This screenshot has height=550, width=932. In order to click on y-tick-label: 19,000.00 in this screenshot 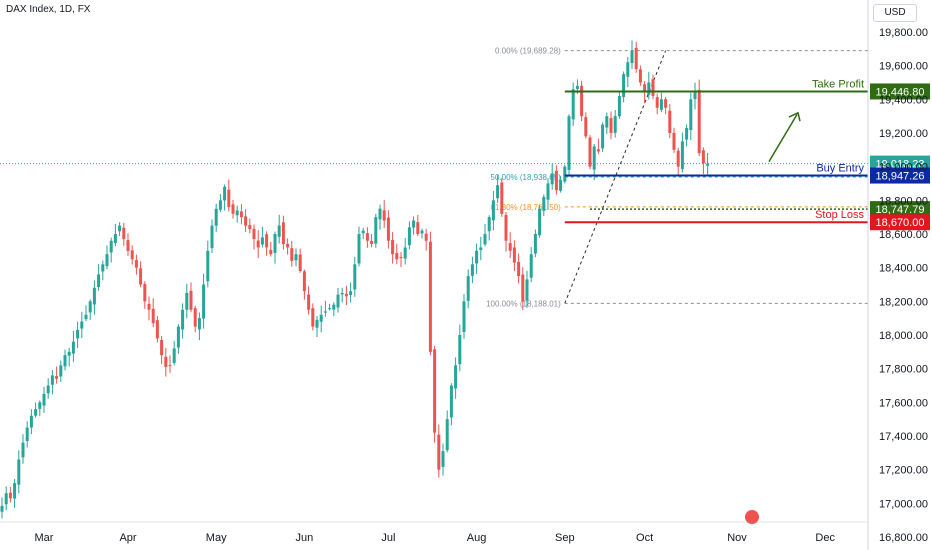, I will do `click(903, 168)`.